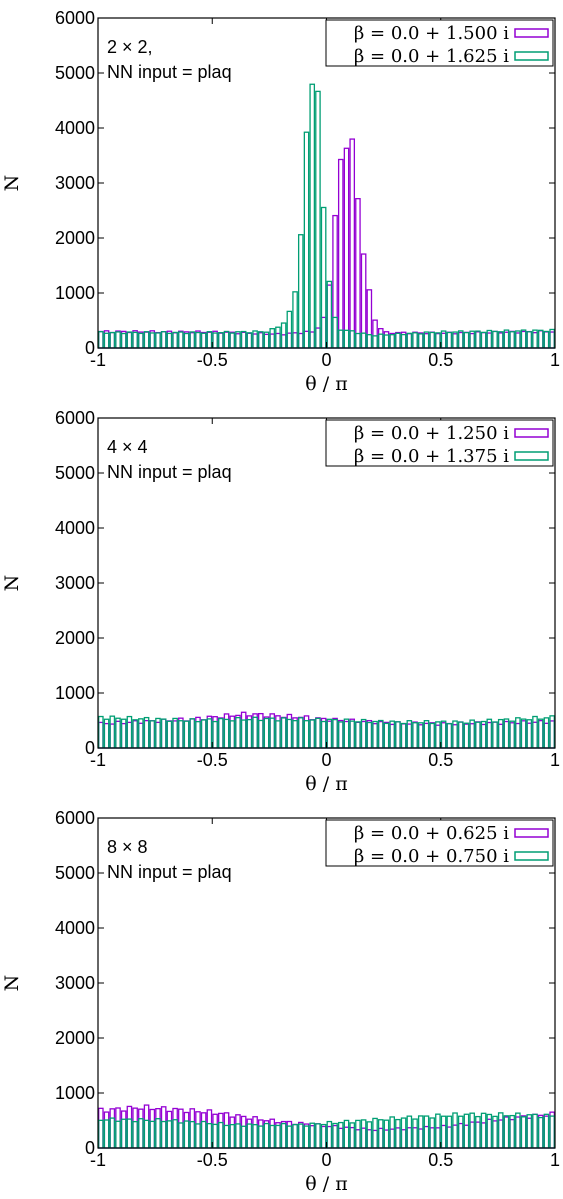 Image resolution: width=563 pixels, height=1199 pixels. What do you see at coordinates (75, 18) in the screenshot?
I see `y-tick-label: 6000` at bounding box center [75, 18].